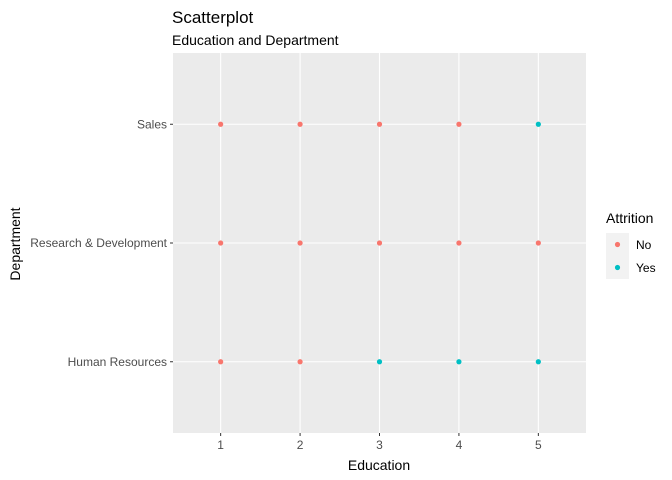  What do you see at coordinates (220, 445) in the screenshot?
I see `x-tick-label: 1` at bounding box center [220, 445].